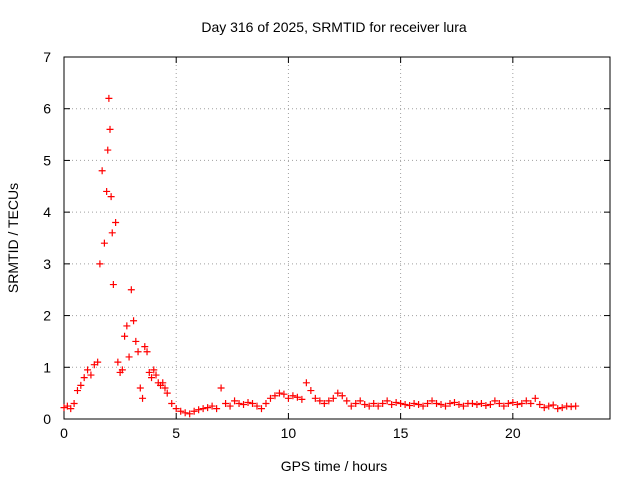 The width and height of the screenshot is (640, 480). Describe the element at coordinates (47, 212) in the screenshot. I see `y-tick-label: 4` at that location.